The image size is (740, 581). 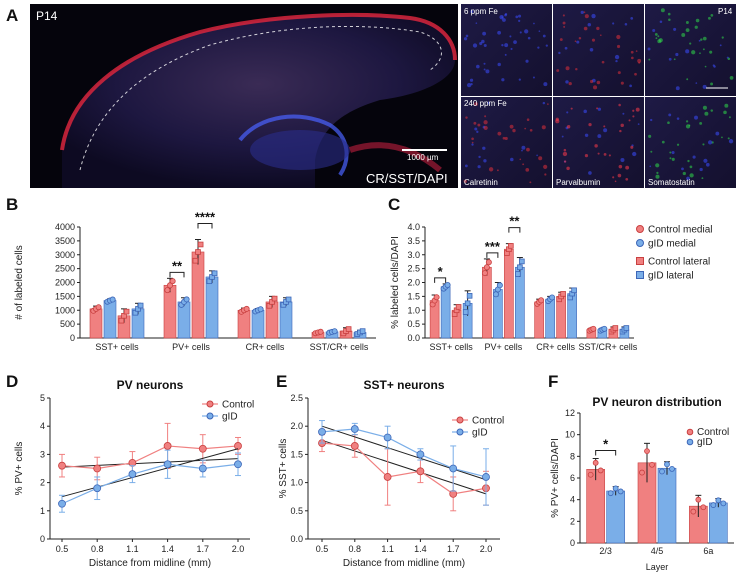 What do you see at coordinates (296, 454) in the screenshot?
I see `y-tick-label: 1.5` at bounding box center [296, 454].